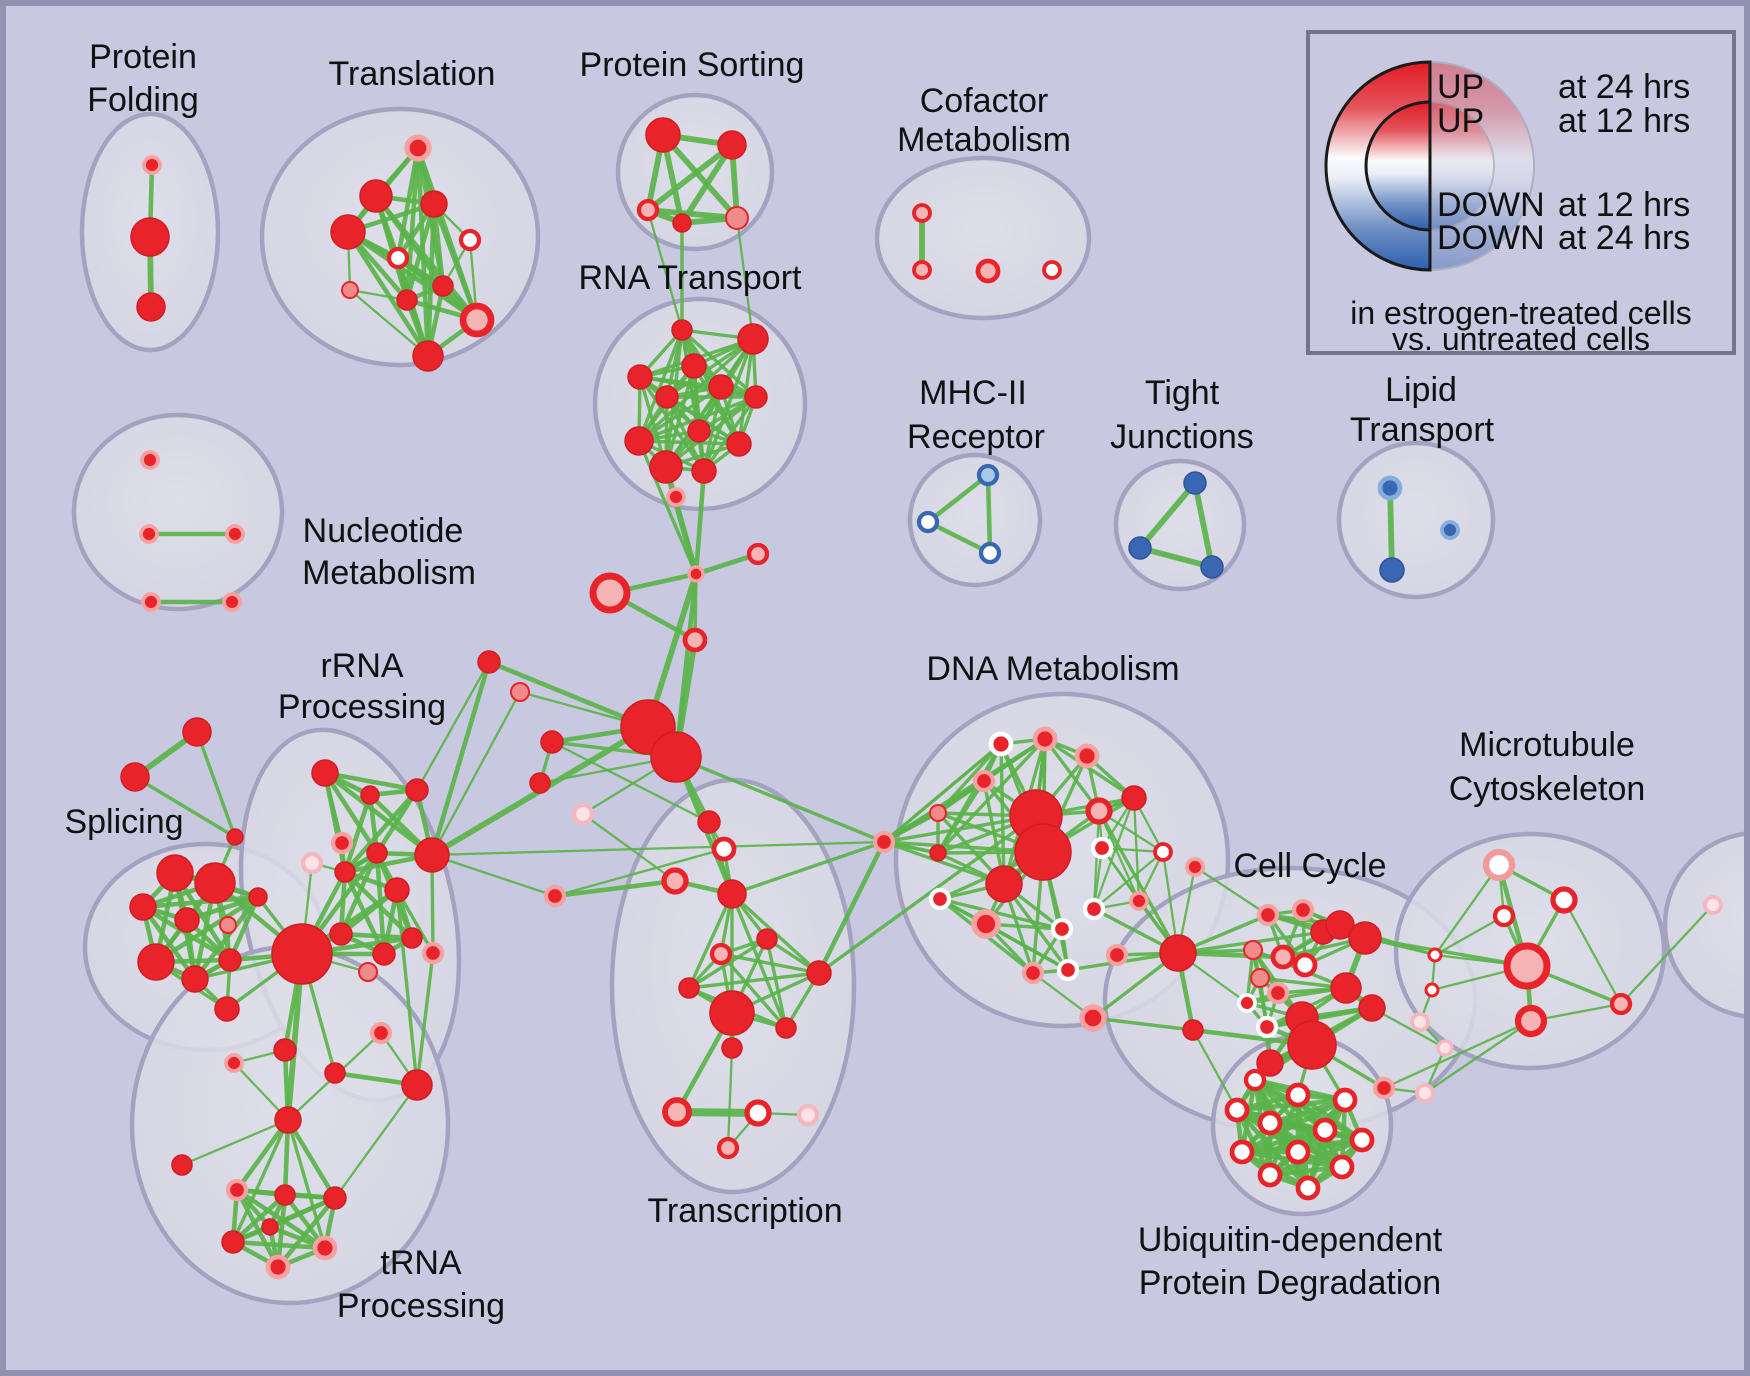  Describe the element at coordinates (1195, 483) in the screenshot. I see `network-node-45-blue` at that location.